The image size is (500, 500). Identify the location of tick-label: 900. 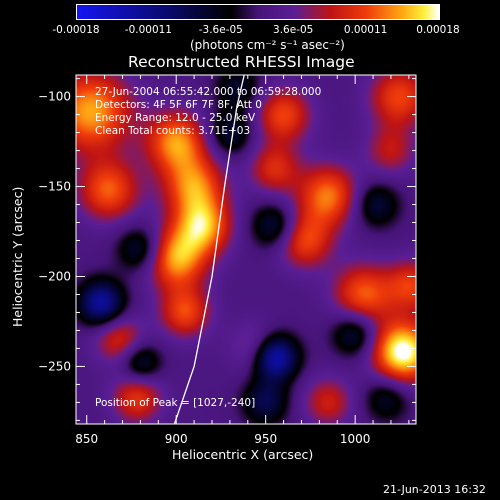
(176, 439).